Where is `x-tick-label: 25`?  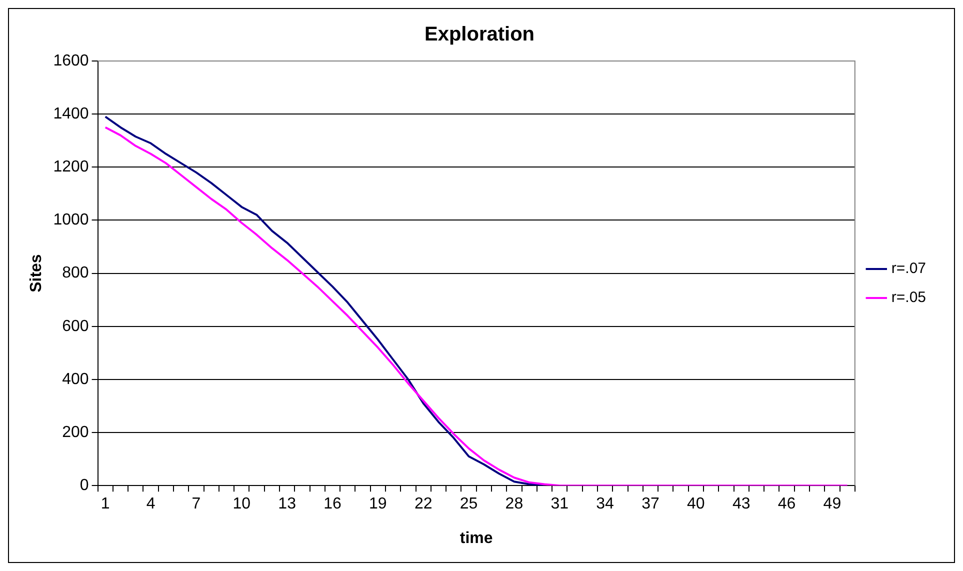
x-tick-label: 25 is located at coordinates (469, 504).